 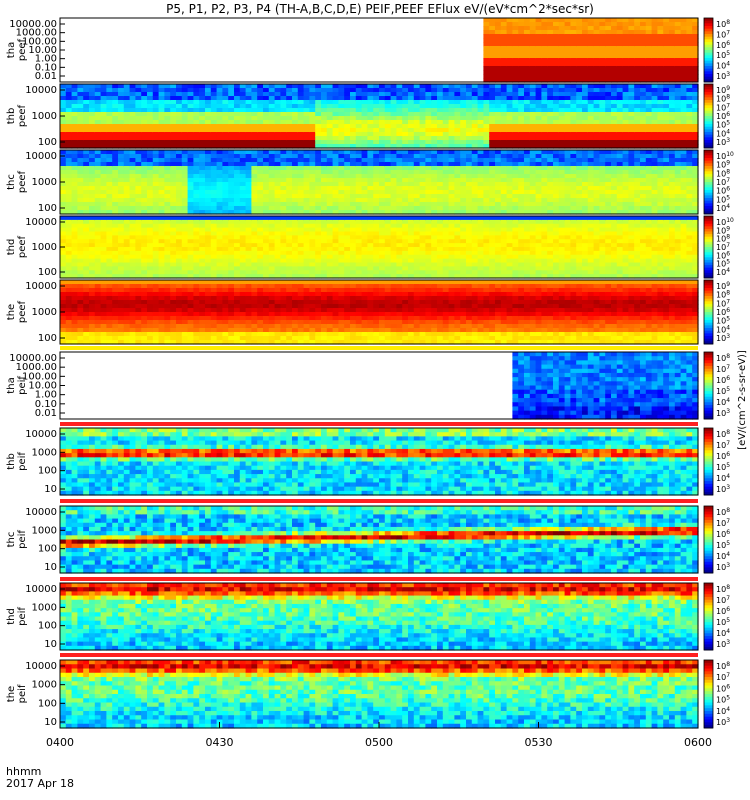 I want to click on panel-ylabel: thb, so click(x=11, y=116).